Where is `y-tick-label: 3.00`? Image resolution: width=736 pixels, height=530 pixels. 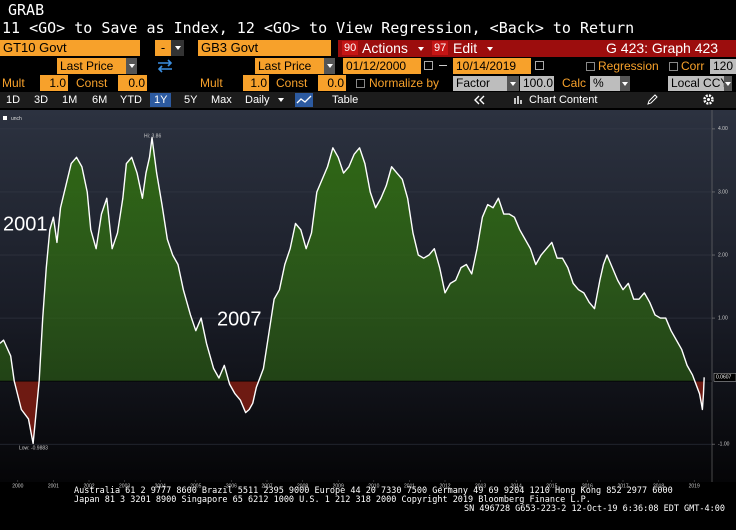
y-tick-label: 3.00 is located at coordinates (723, 192).